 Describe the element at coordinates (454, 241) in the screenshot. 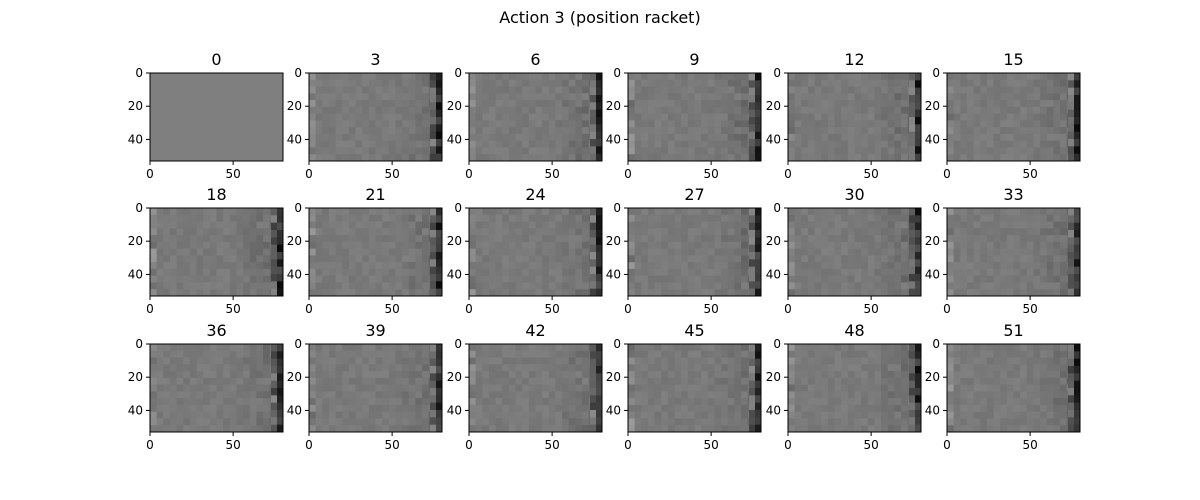

I see `y-tick-label: 20` at that location.